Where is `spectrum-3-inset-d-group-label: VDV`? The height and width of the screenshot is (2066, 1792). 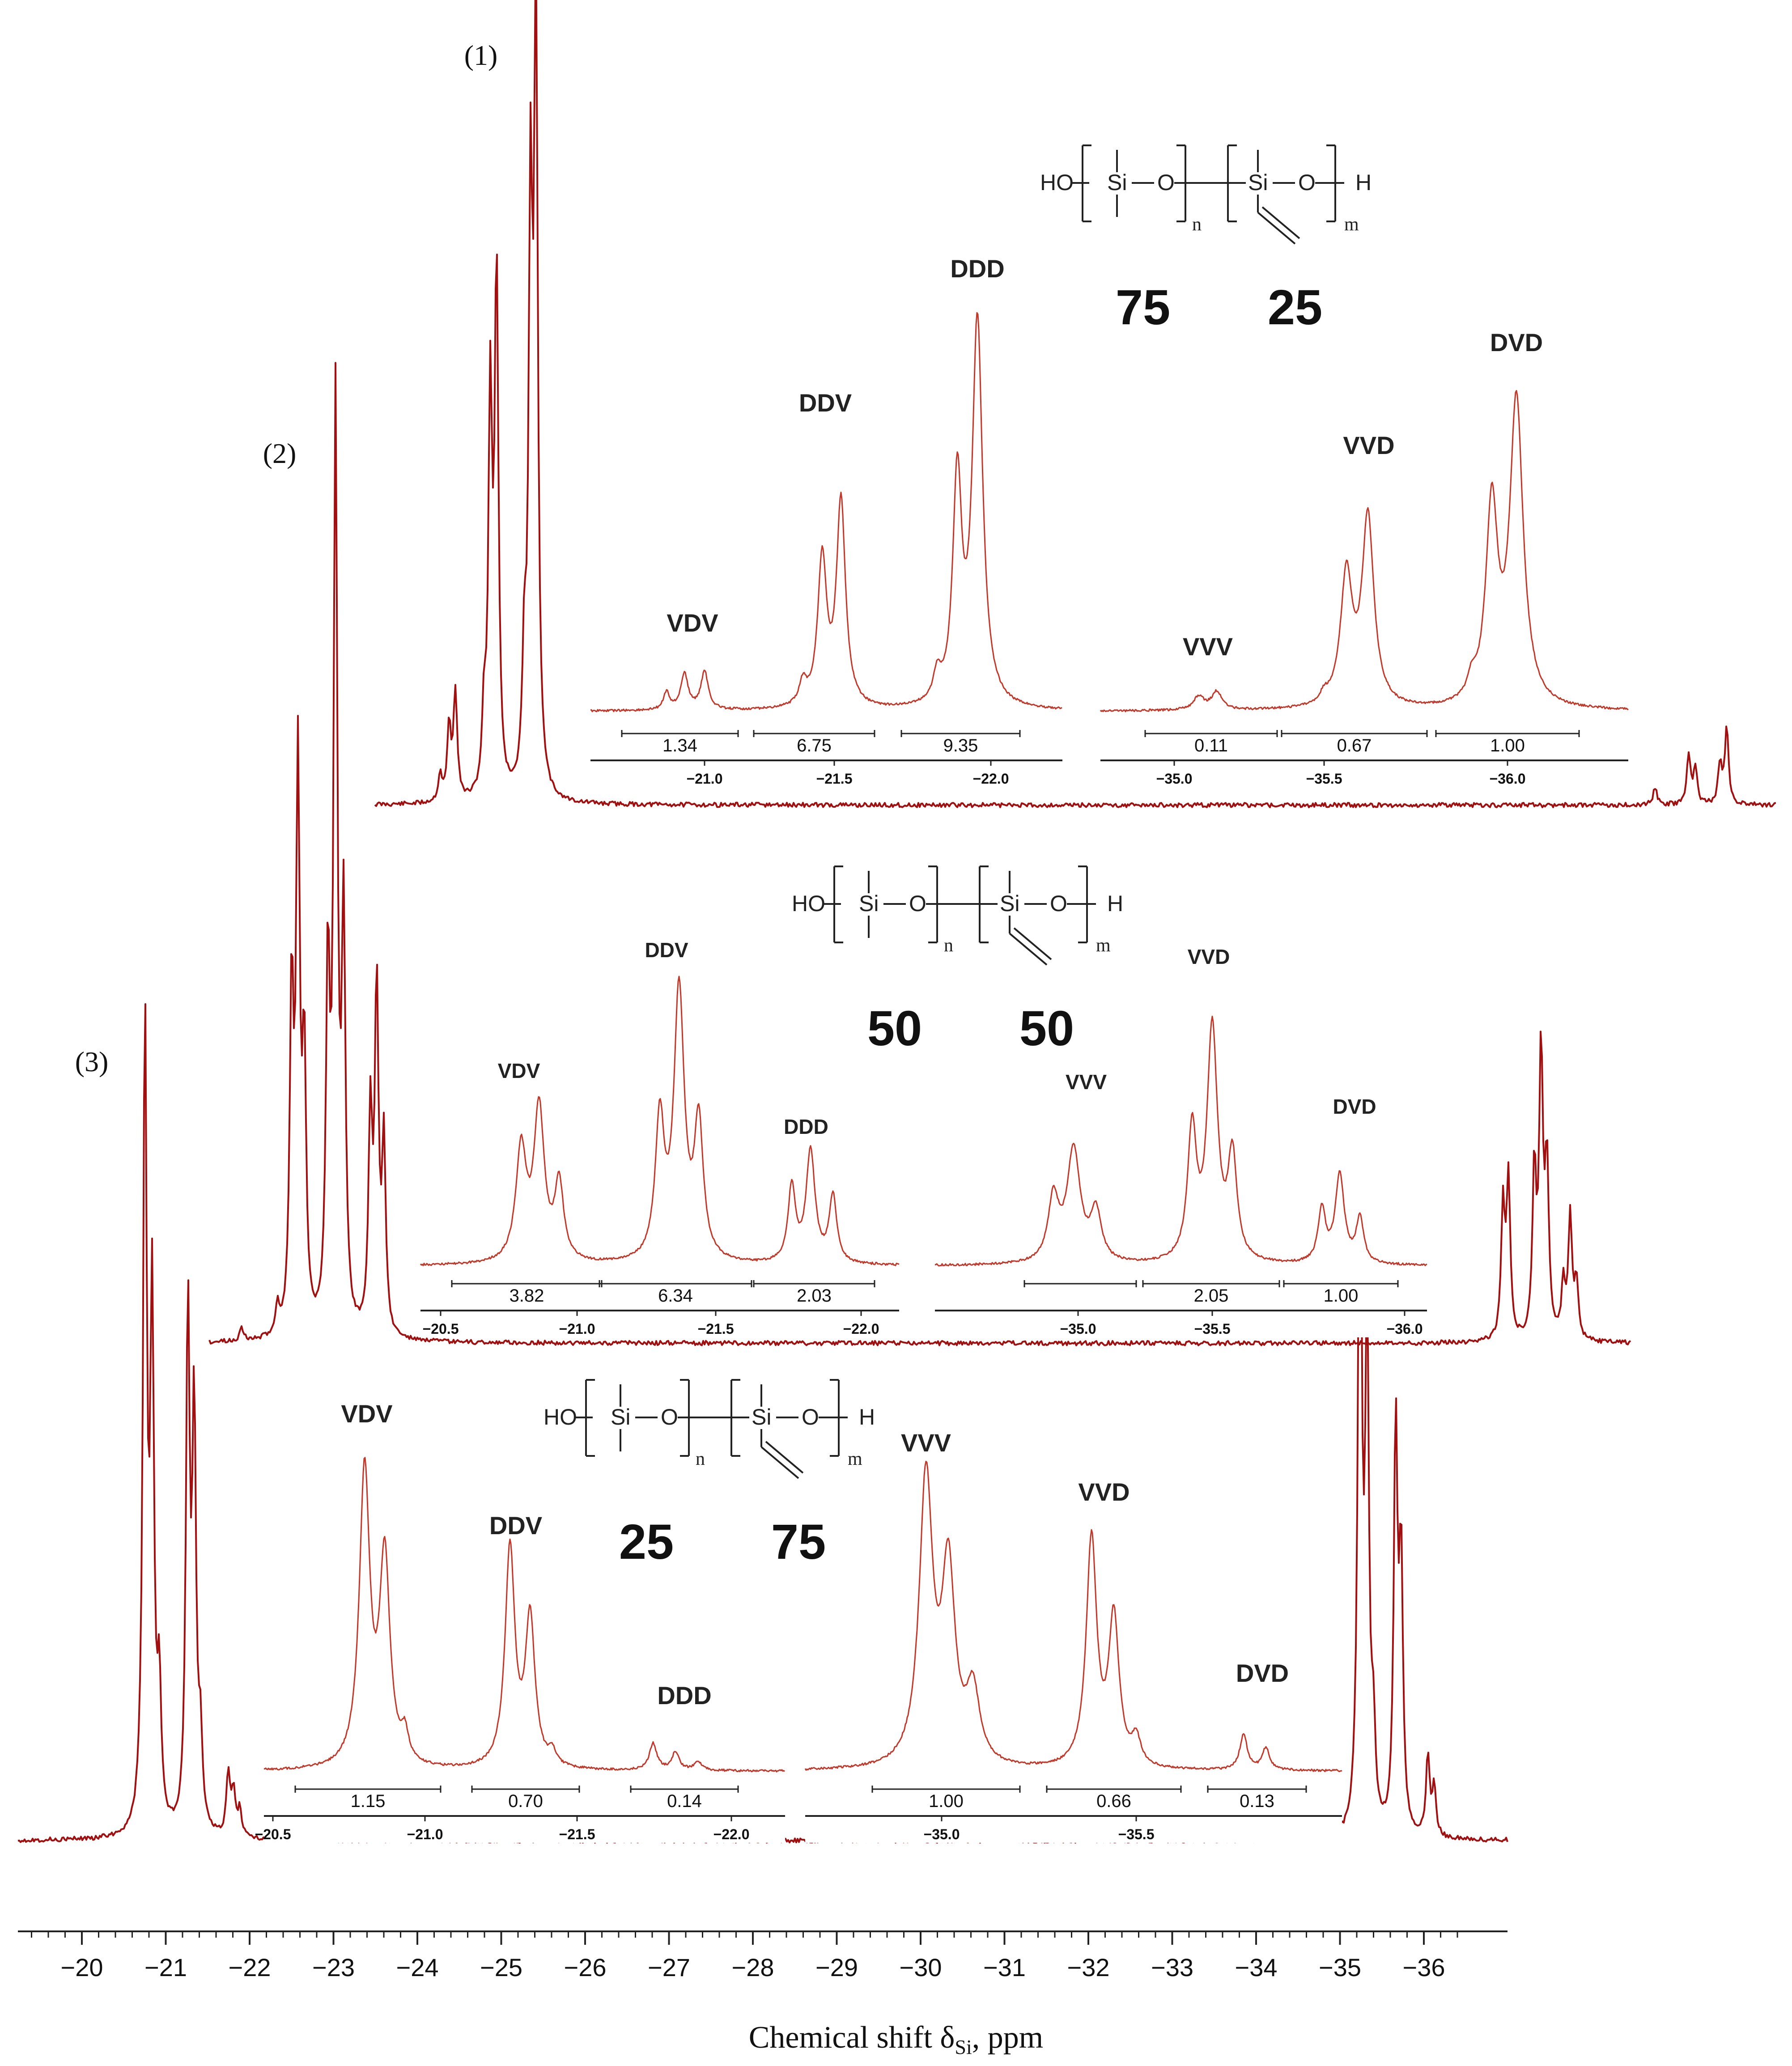 spectrum-3-inset-d-group-label: VDV is located at coordinates (366, 1414).